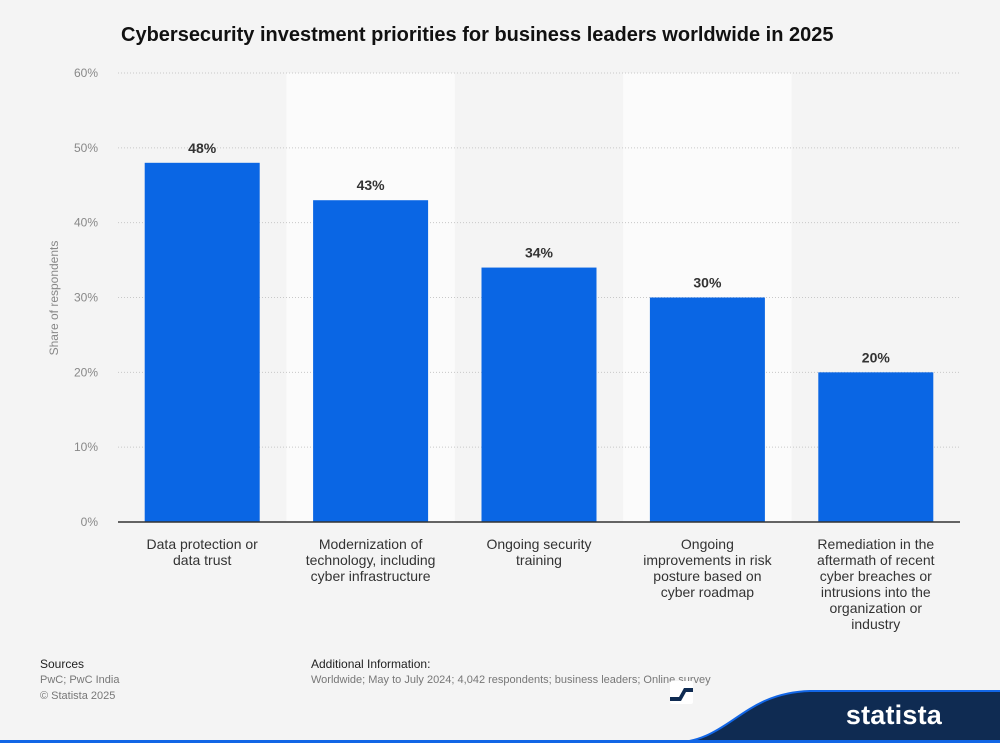 The width and height of the screenshot is (1000, 743). I want to click on y-axis-title: Share of respondents, so click(54, 298).